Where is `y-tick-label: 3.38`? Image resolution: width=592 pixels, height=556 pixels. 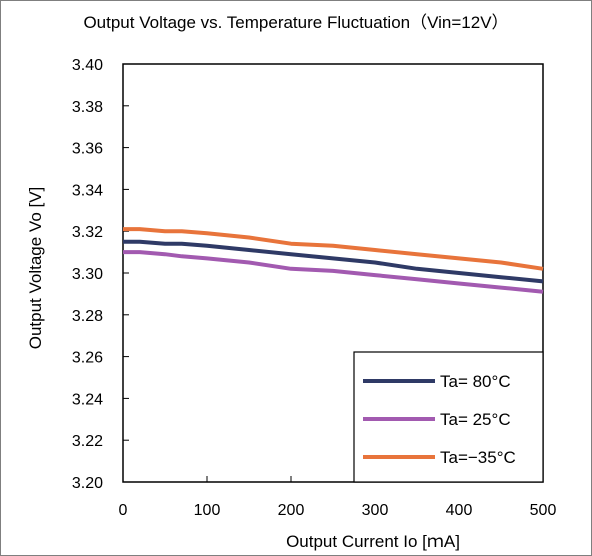
y-tick-label: 3.38 is located at coordinates (87, 107).